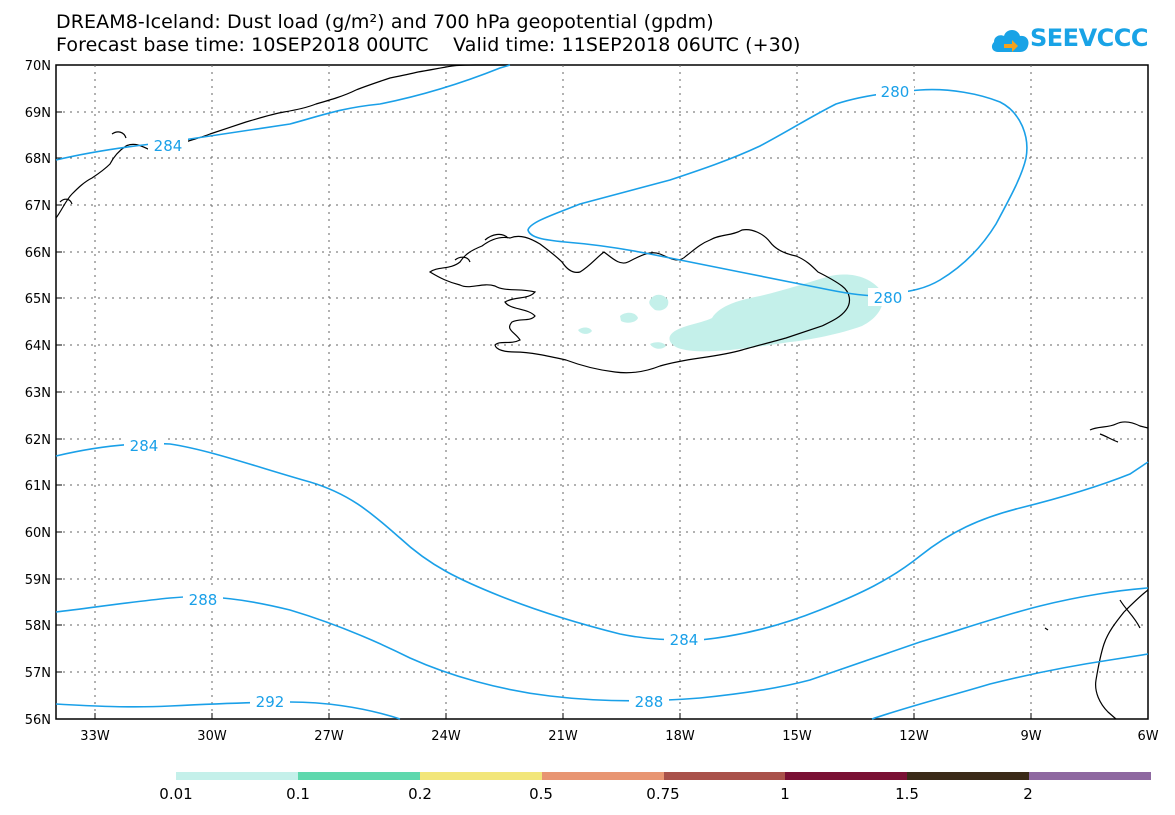 Image resolution: width=1175 pixels, height=815 pixels. Describe the element at coordinates (38, 533) in the screenshot. I see `lat-label: 60N` at that location.